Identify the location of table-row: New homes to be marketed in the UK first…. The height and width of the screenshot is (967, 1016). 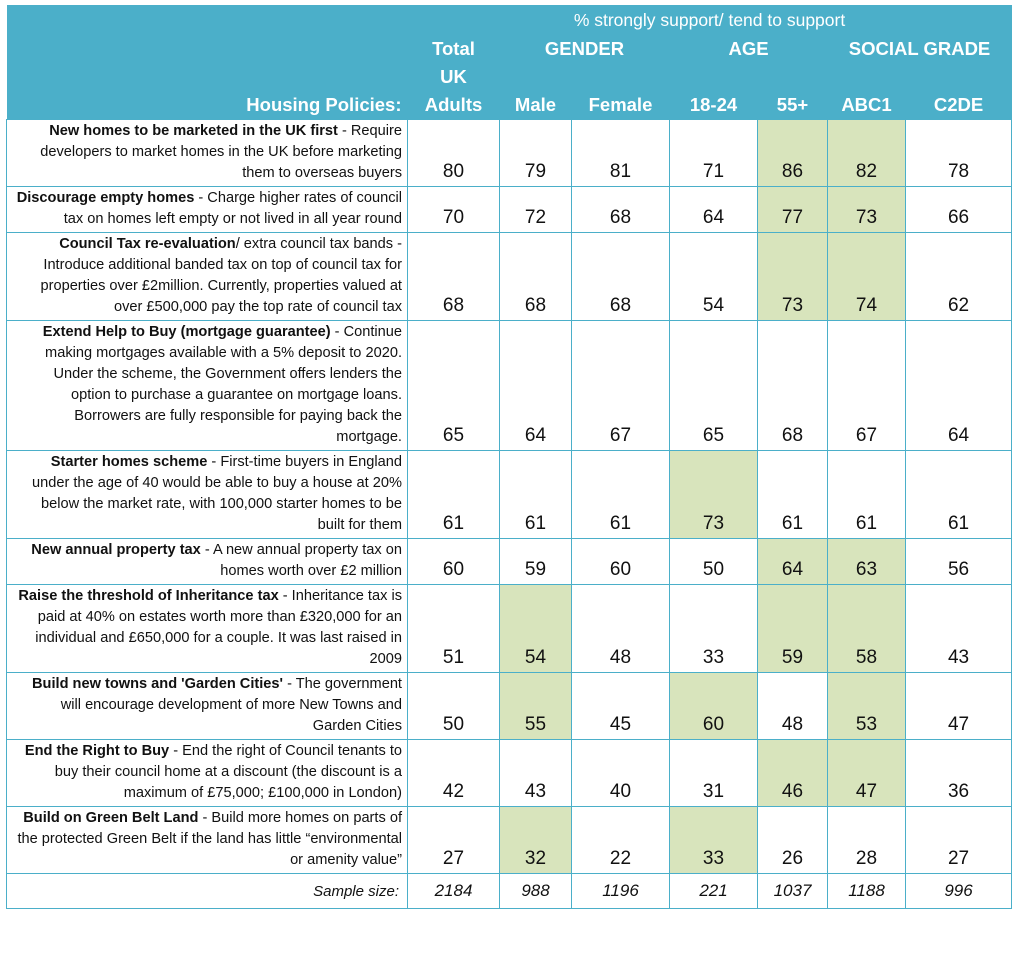
(509, 153).